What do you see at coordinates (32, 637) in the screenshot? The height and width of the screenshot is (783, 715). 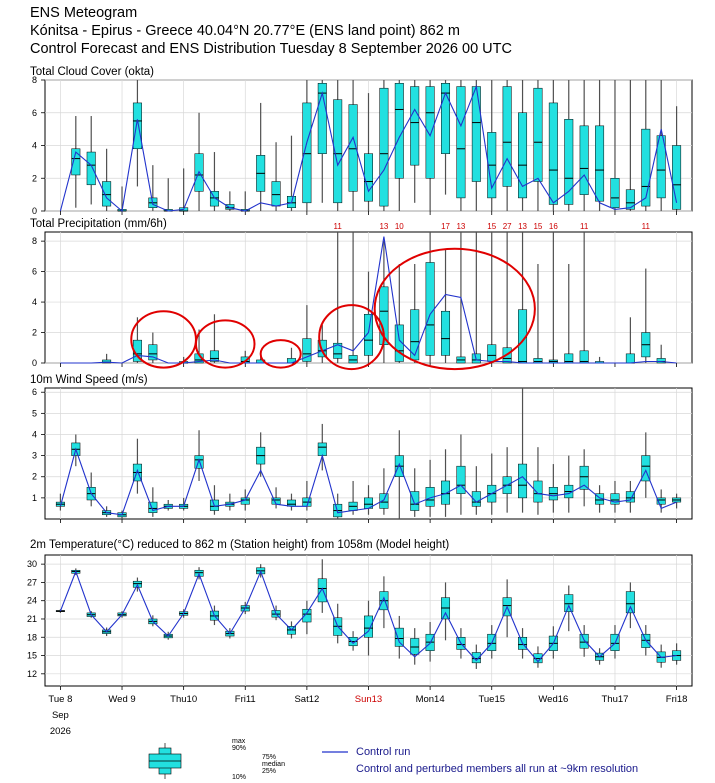 I see `y-tick-label: 18` at bounding box center [32, 637].